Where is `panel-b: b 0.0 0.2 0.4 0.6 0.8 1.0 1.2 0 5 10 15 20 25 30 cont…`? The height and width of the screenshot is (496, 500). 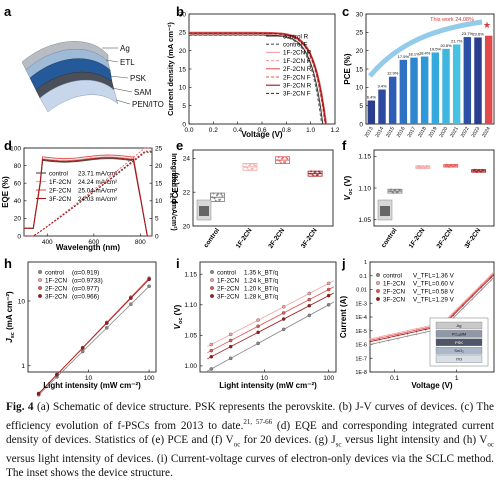 panel-b: b 0.0 0.2 0.4 0.6 0.8 1.0 1.2 0 5 10 15 20 25 30 cont… is located at coordinates (253, 71).